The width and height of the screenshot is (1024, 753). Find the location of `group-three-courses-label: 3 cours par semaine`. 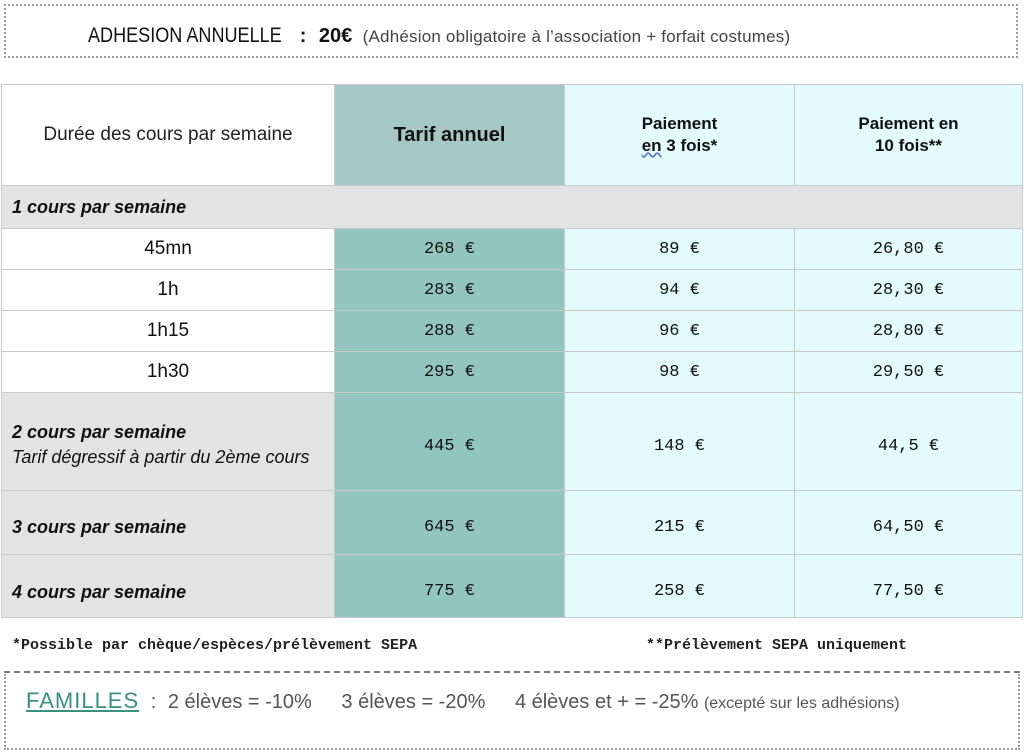

group-three-courses-label: 3 cours par semaine is located at coordinates (168, 522).